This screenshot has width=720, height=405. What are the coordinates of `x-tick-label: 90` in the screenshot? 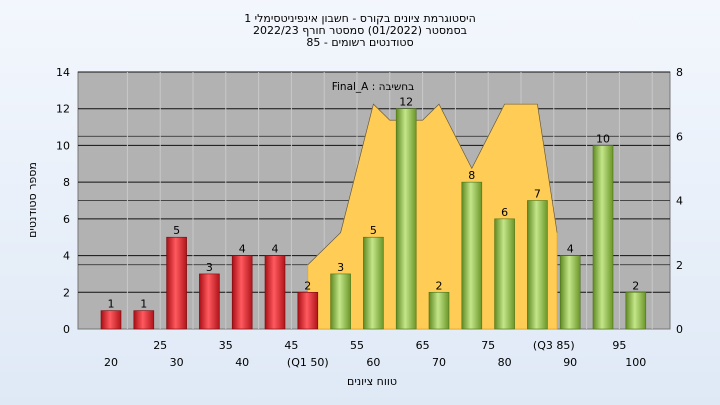 It's located at (570, 362).